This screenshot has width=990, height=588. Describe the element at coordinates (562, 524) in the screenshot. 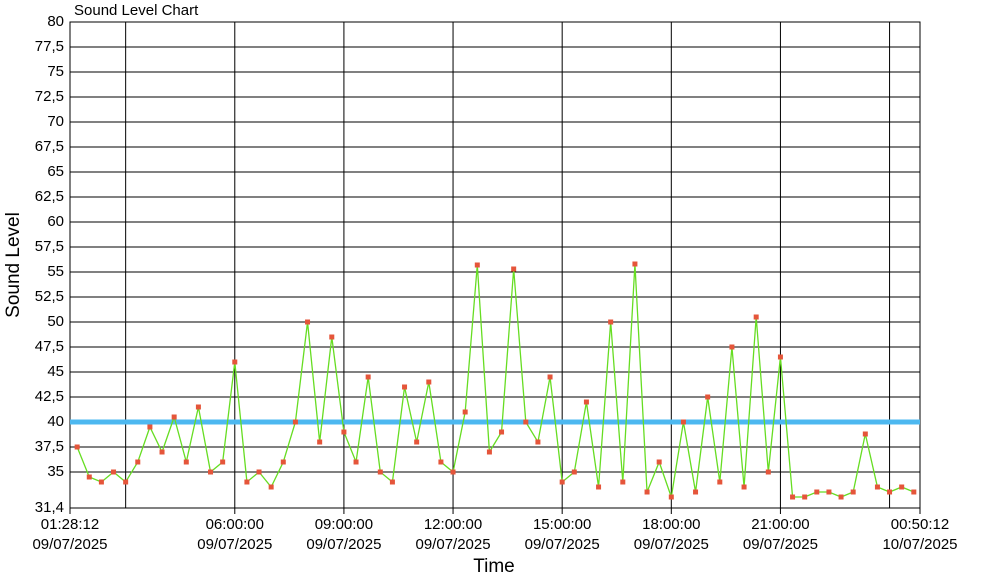

I see `x-tick-label: 15:00:00` at that location.